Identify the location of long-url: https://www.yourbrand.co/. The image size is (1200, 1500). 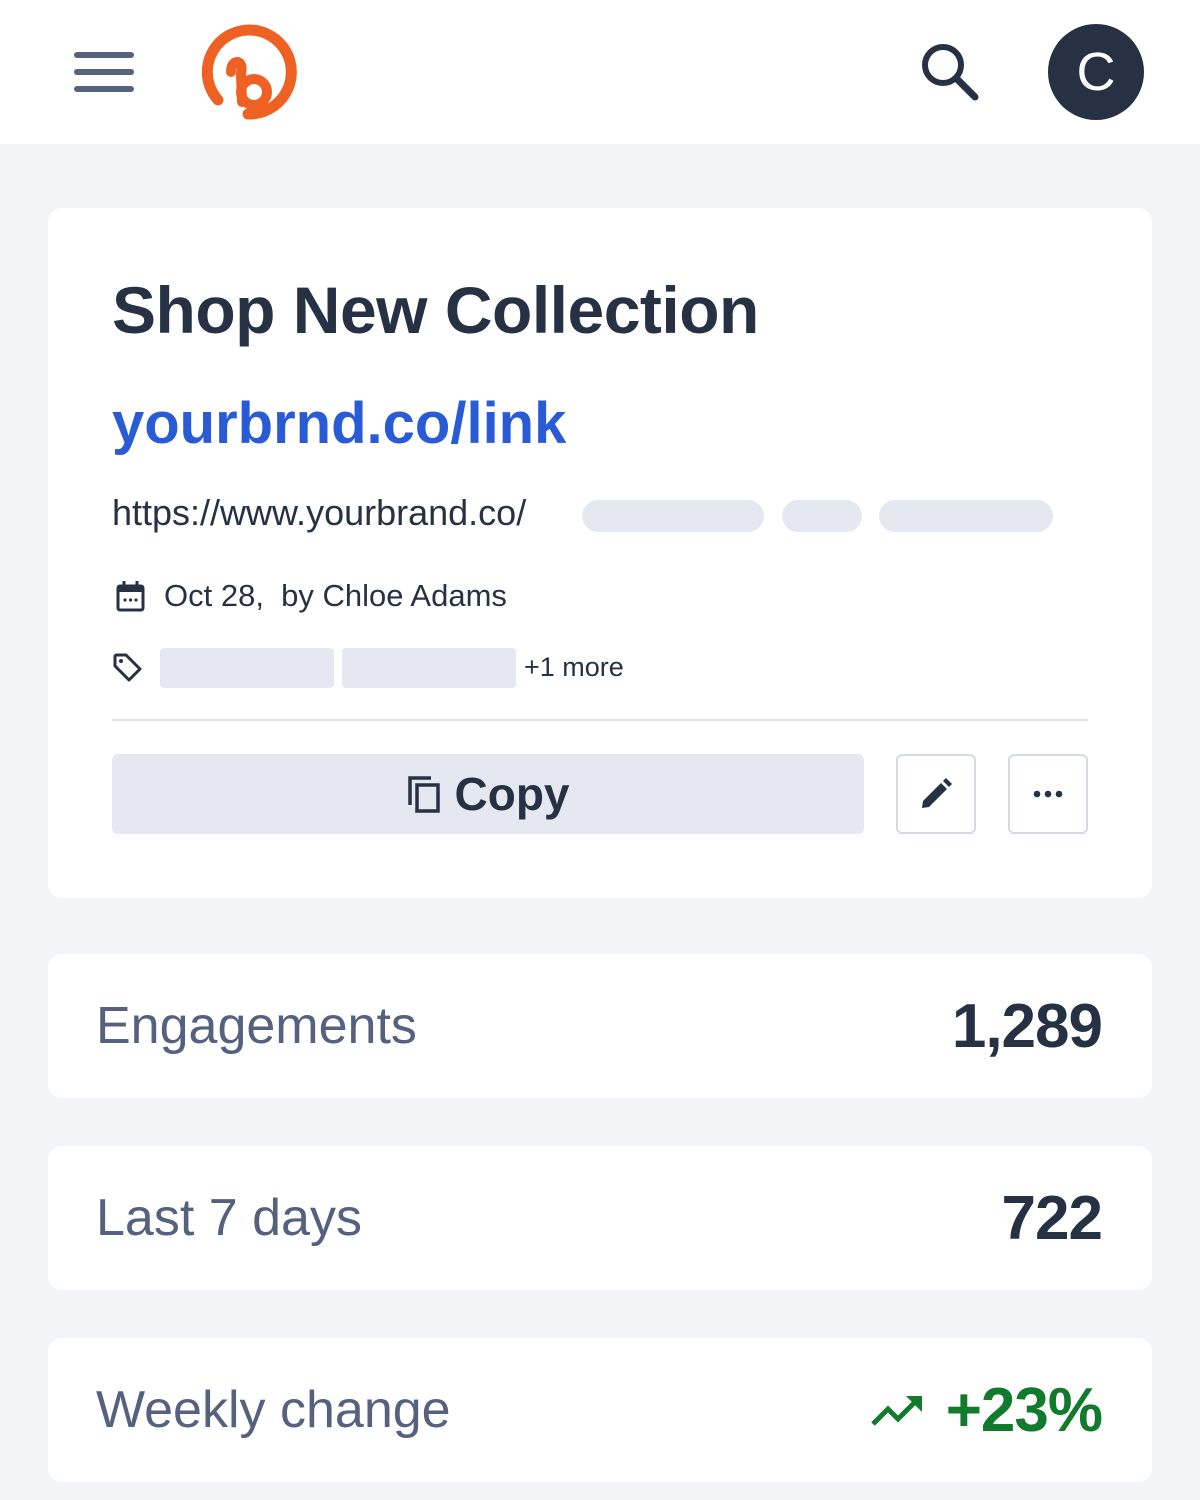
(319, 512).